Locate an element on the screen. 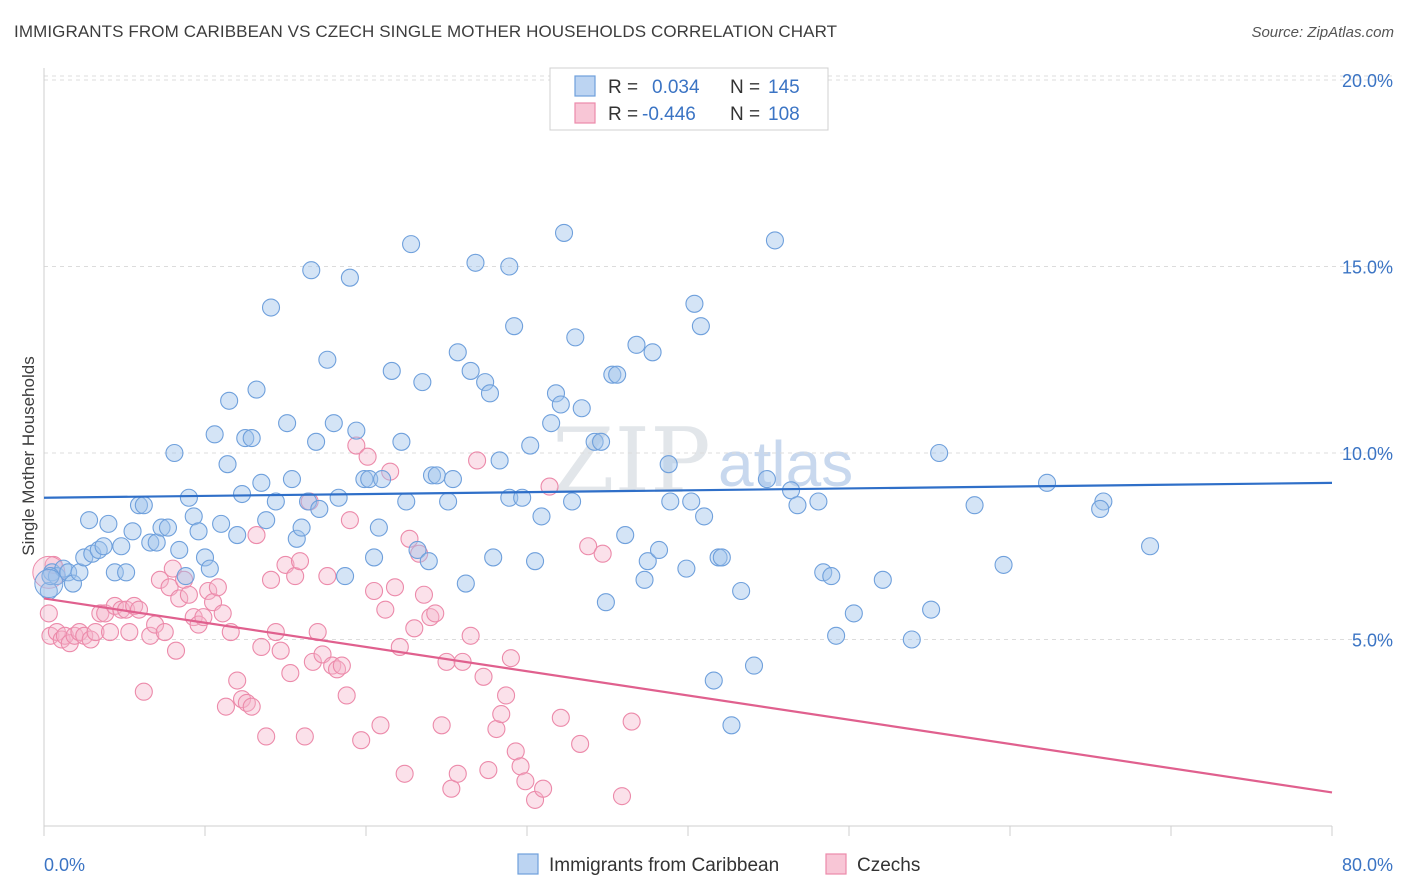  caribbean-point-large is located at coordinates (49, 584).